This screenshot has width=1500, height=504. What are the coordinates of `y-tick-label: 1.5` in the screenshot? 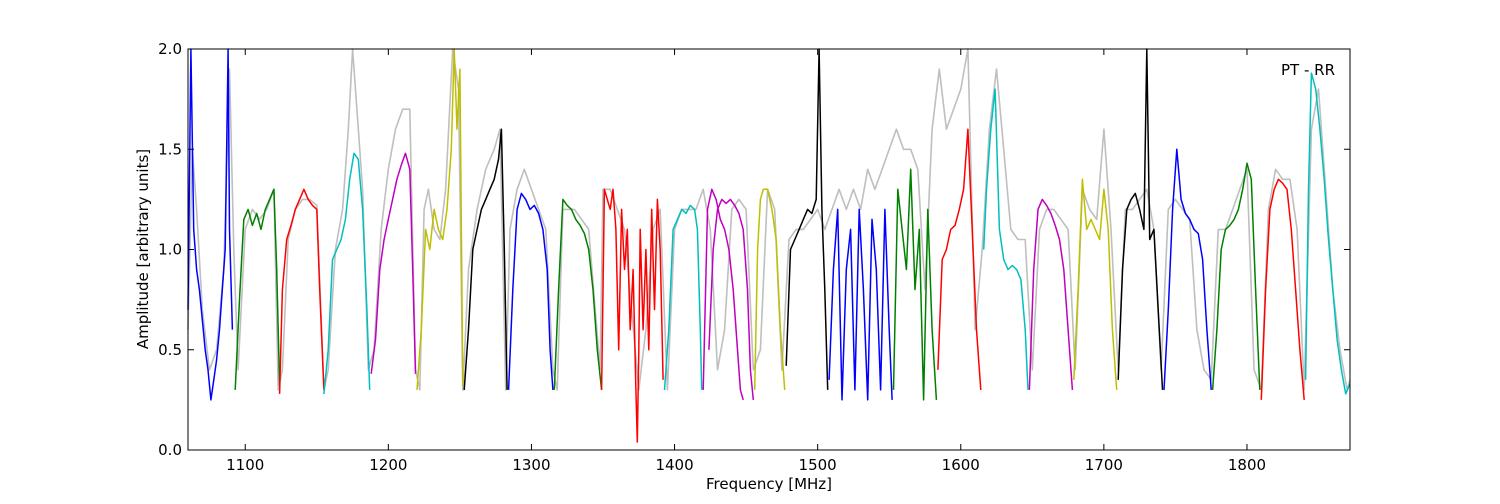 It's located at (170, 149).